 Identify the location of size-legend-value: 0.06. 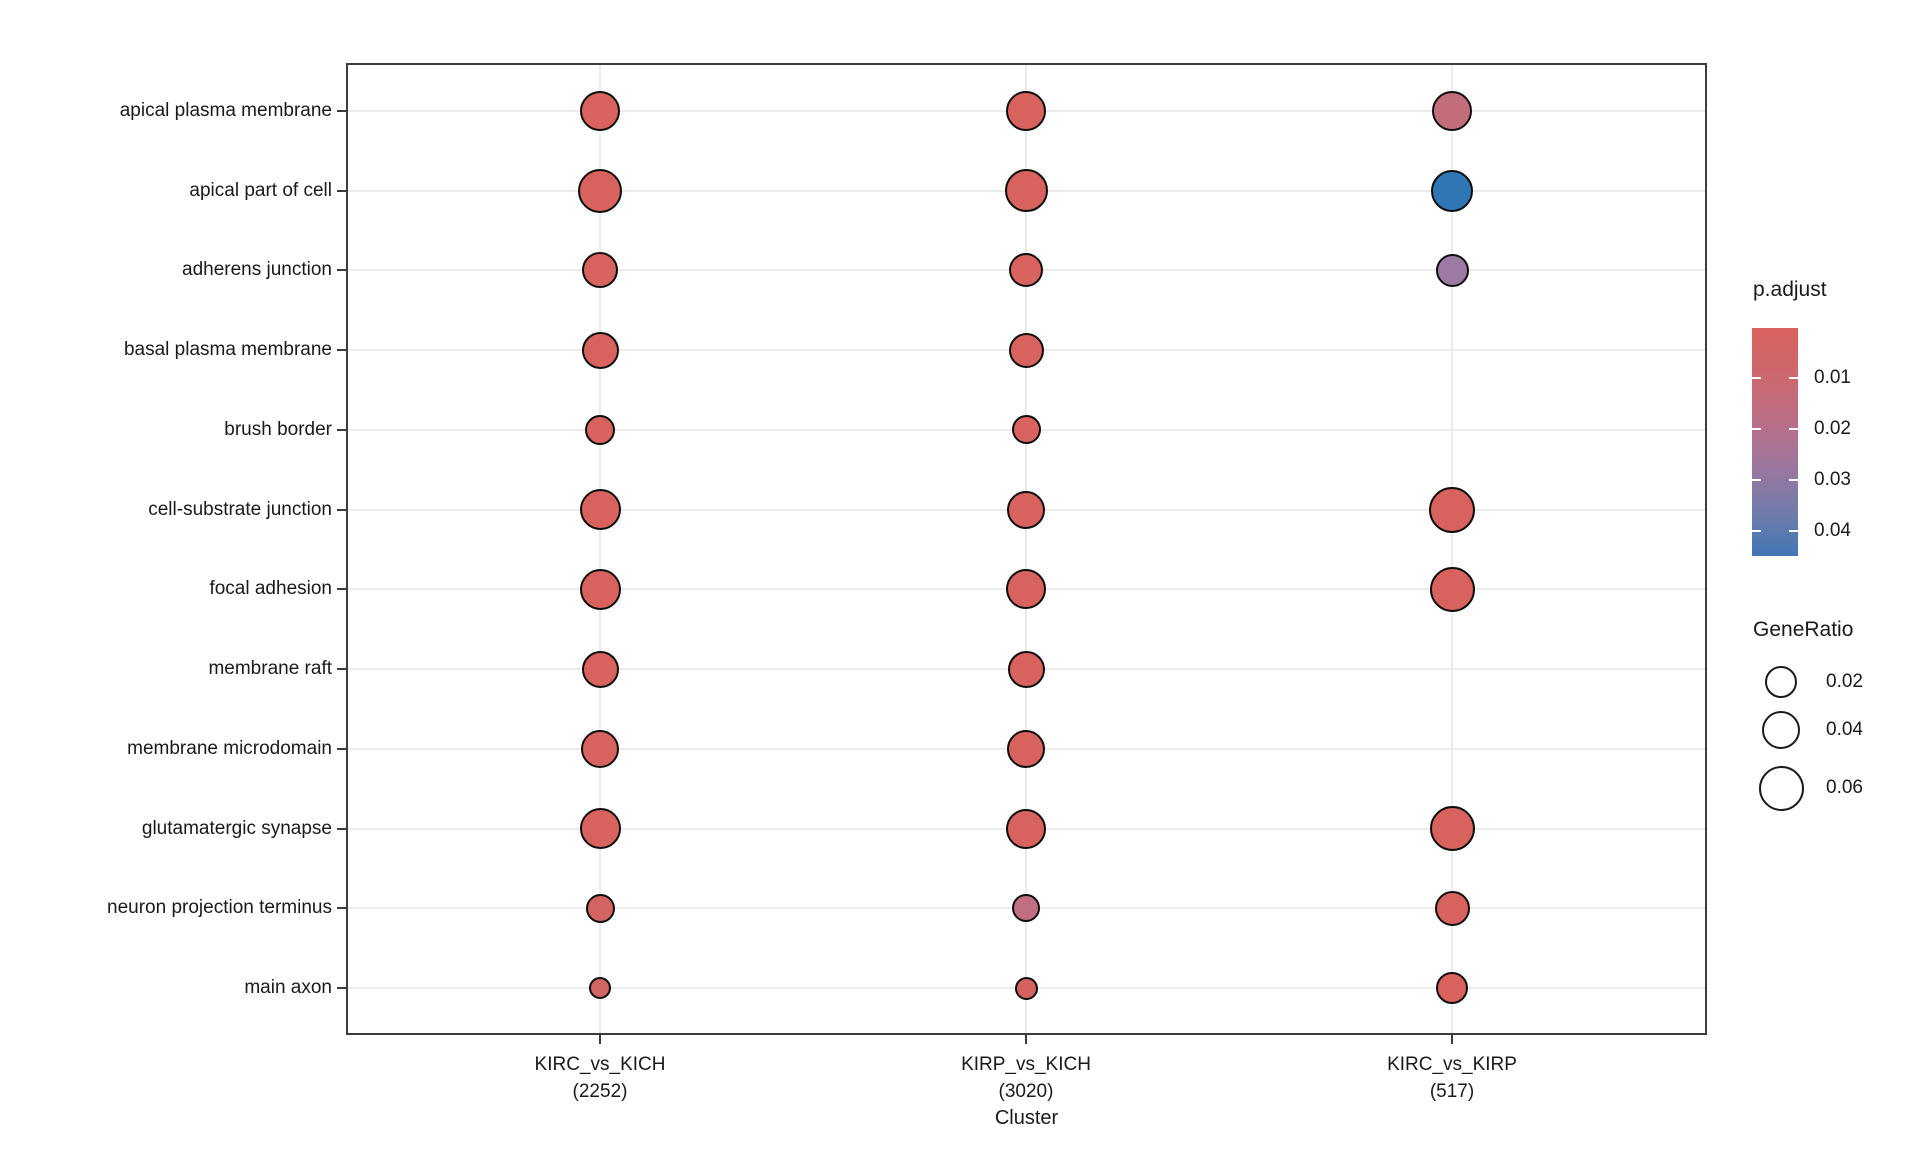
(1844, 787).